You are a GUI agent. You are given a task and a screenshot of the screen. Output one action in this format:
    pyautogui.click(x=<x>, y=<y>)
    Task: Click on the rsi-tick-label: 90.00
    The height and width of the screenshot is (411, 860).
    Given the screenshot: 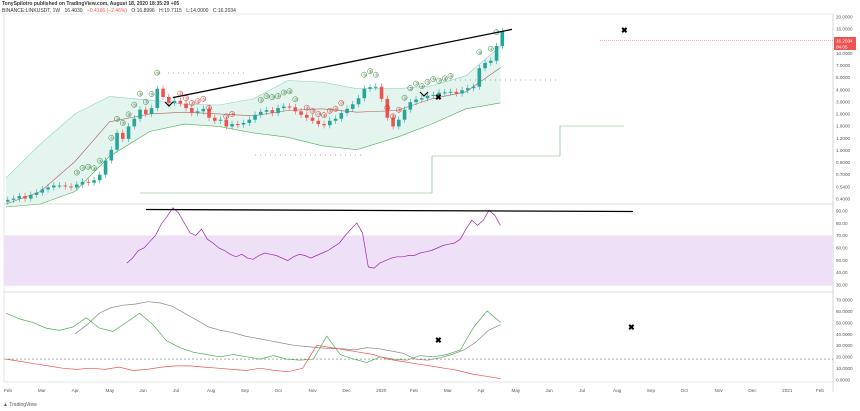 What is the action you would take?
    pyautogui.click(x=842, y=211)
    